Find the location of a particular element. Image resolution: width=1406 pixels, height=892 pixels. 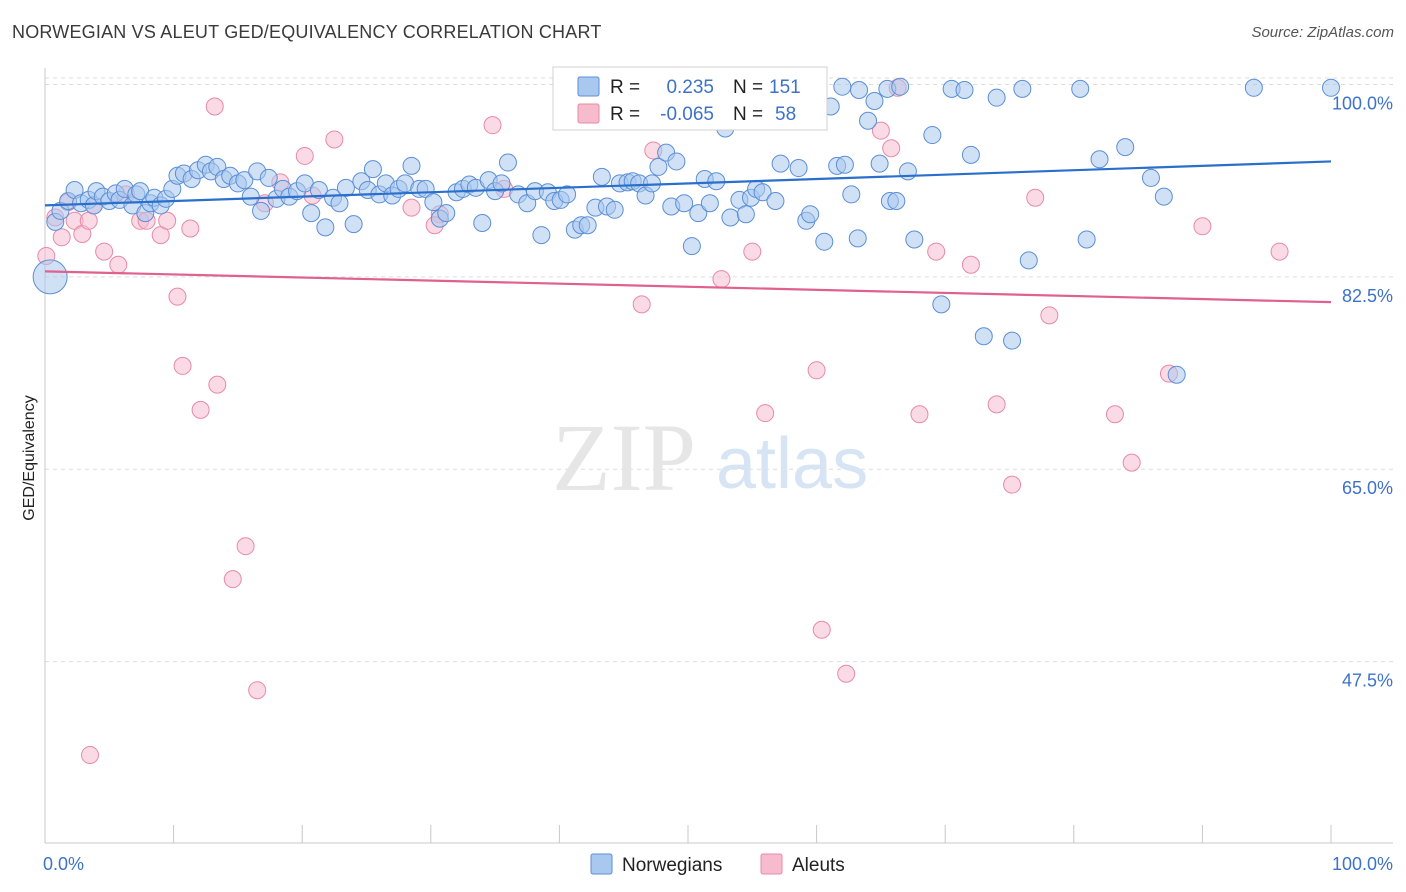

norwegian-trend-line is located at coordinates (688, 183).